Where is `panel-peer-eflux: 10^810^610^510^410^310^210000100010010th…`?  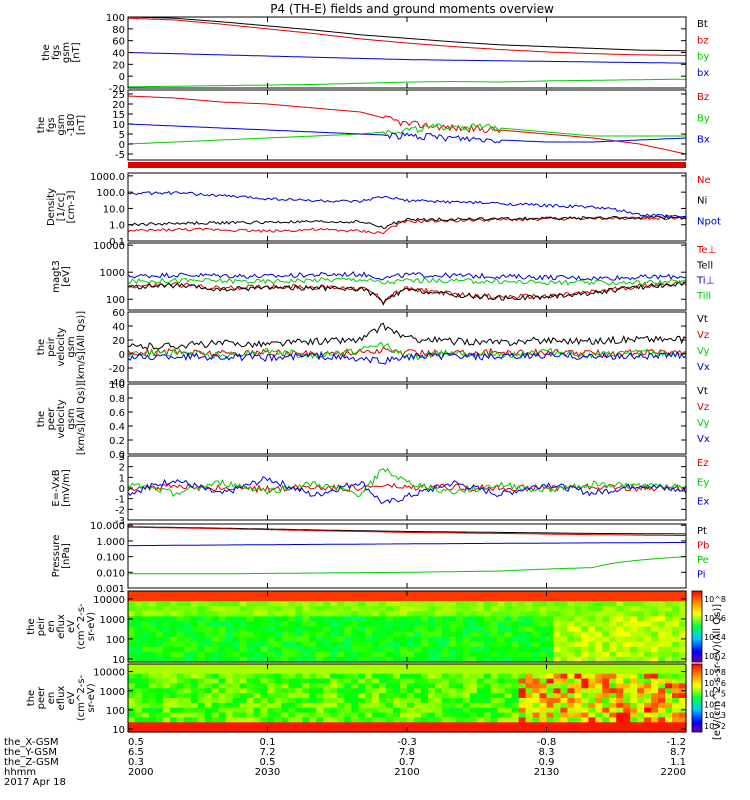 panel-peer-eflux: 10^810^610^510^410^310^210000100010010th… is located at coordinates (376, 699).